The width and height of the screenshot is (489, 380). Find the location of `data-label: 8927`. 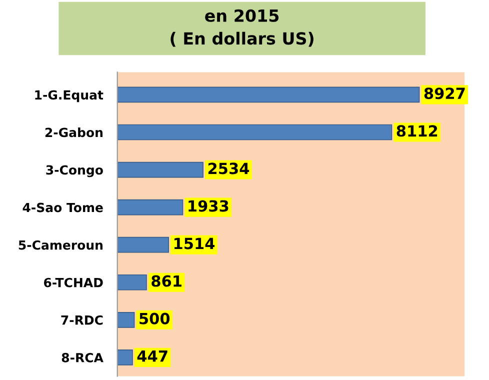

data-label: 8927 is located at coordinates (444, 94).